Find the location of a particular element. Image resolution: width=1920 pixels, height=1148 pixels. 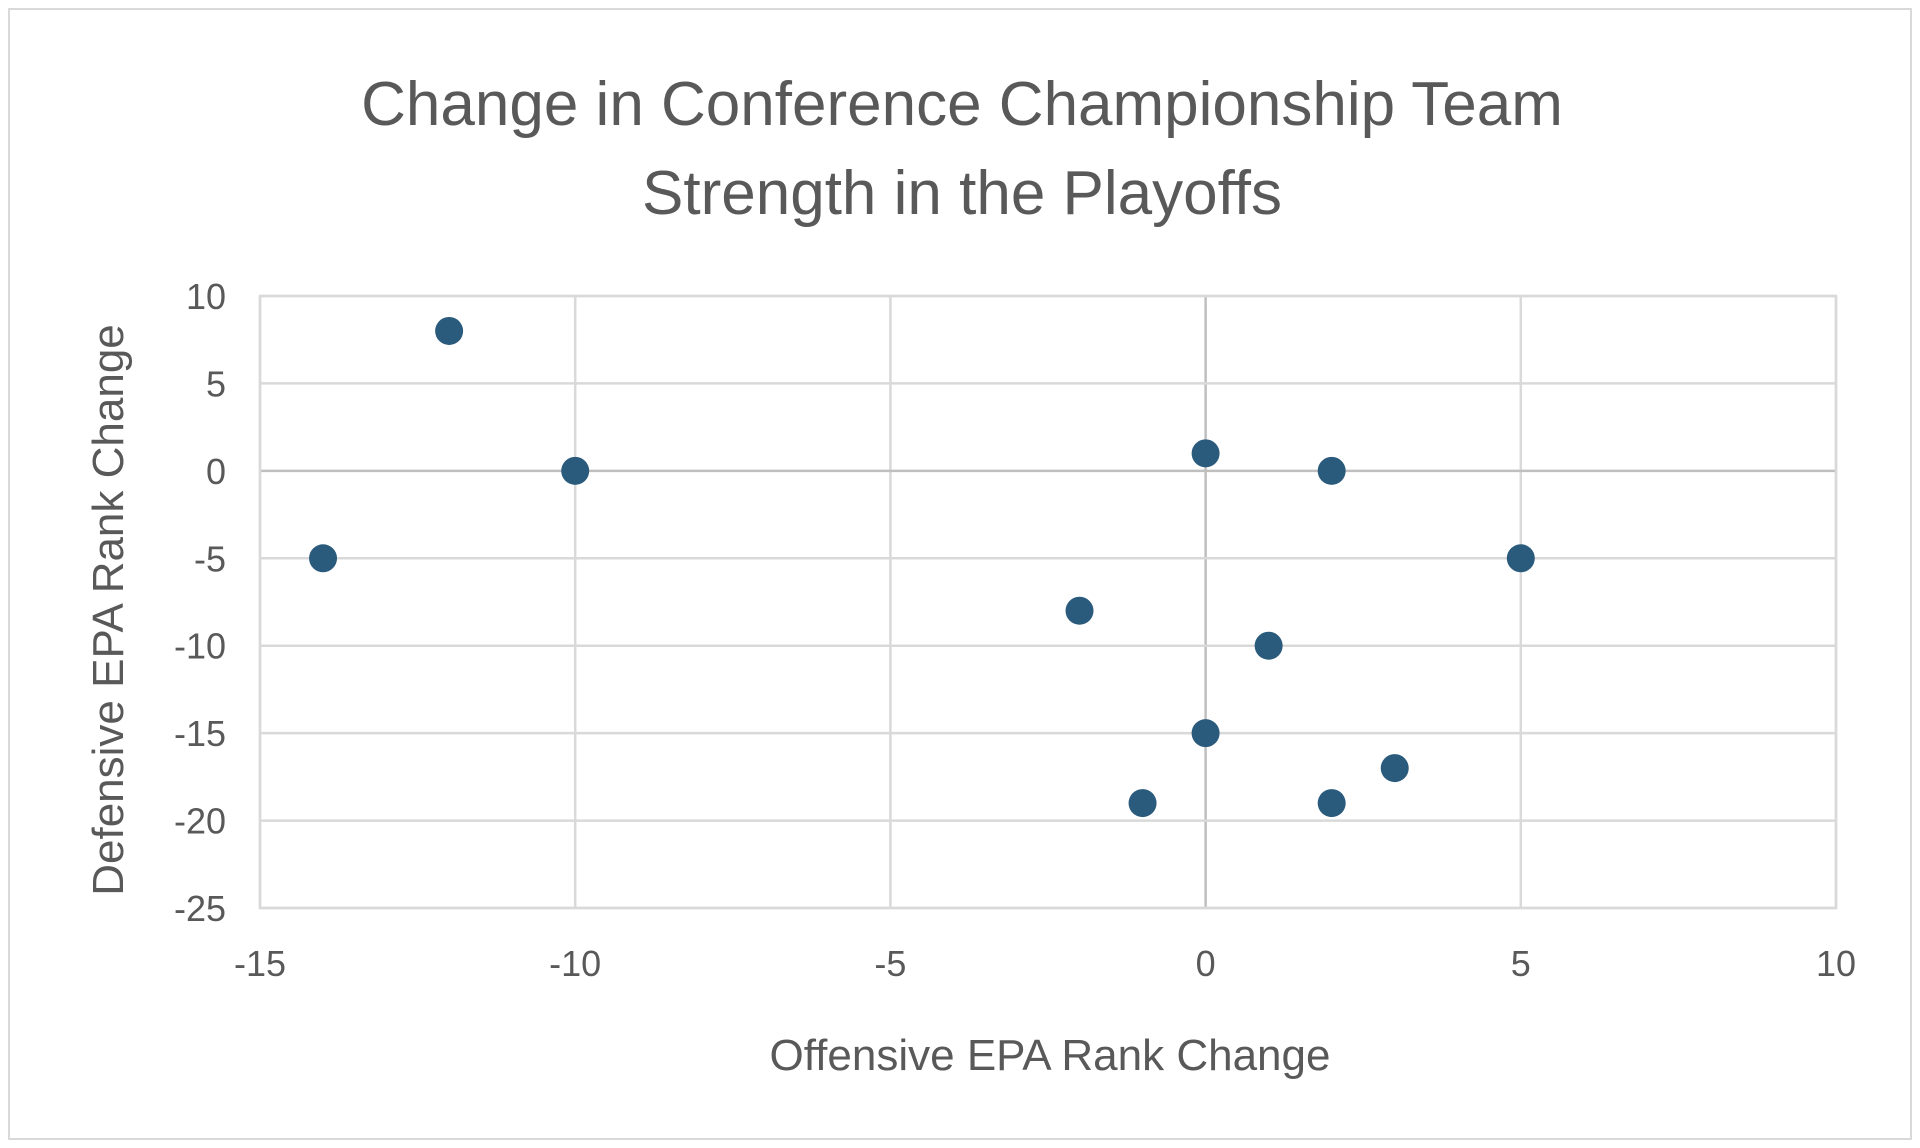

x-tick-label: 5 is located at coordinates (1521, 963).